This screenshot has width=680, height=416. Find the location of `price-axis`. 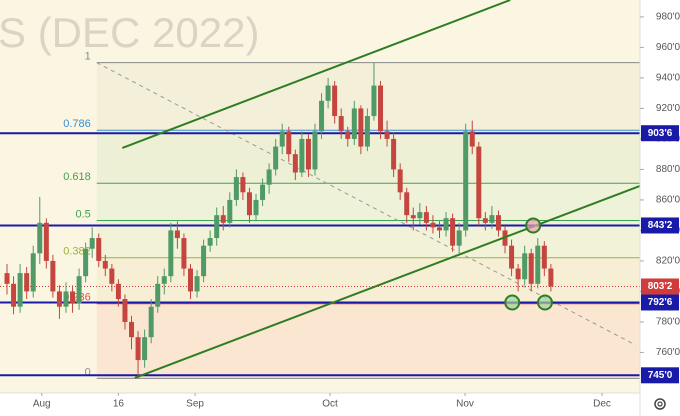

price-axis is located at coordinates (660, 208).